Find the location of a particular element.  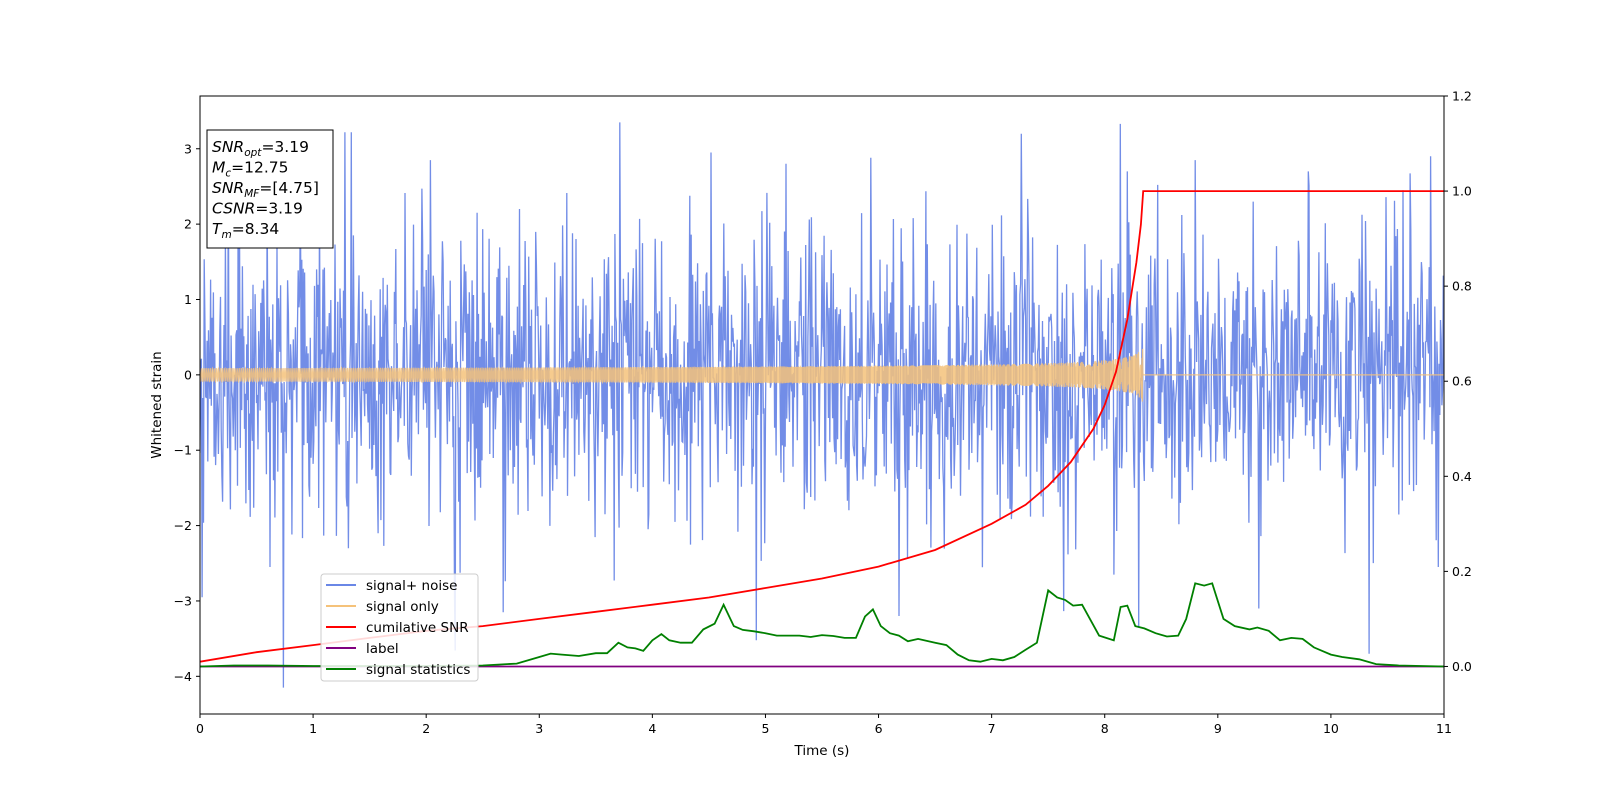

x-tick-label: 9 is located at coordinates (1218, 728).